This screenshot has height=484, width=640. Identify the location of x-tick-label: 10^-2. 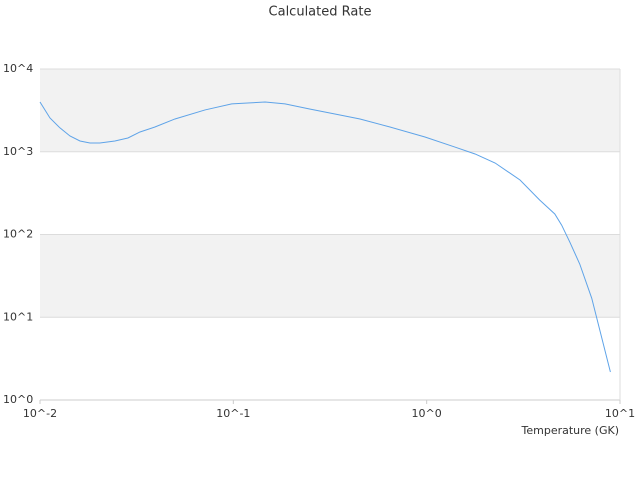
(40, 413).